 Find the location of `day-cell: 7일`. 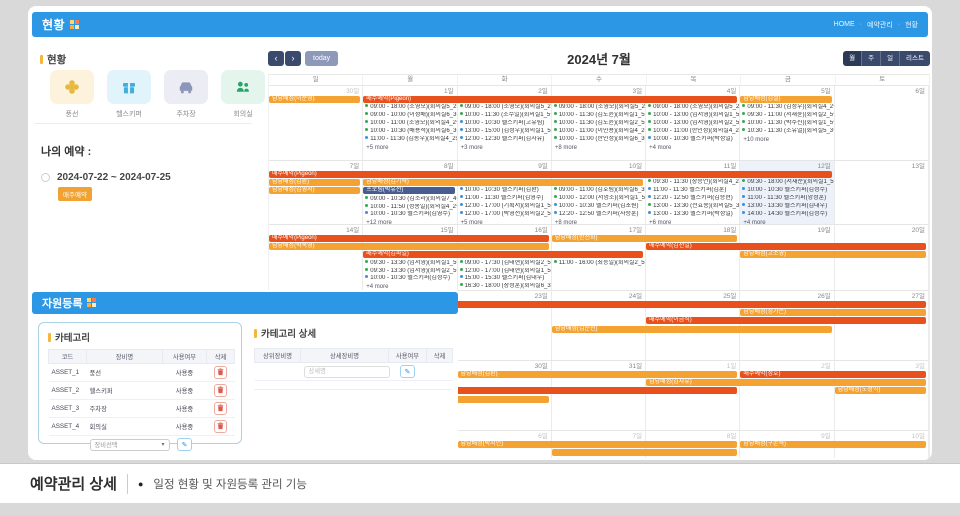

day-cell: 7일 is located at coordinates (316, 192).